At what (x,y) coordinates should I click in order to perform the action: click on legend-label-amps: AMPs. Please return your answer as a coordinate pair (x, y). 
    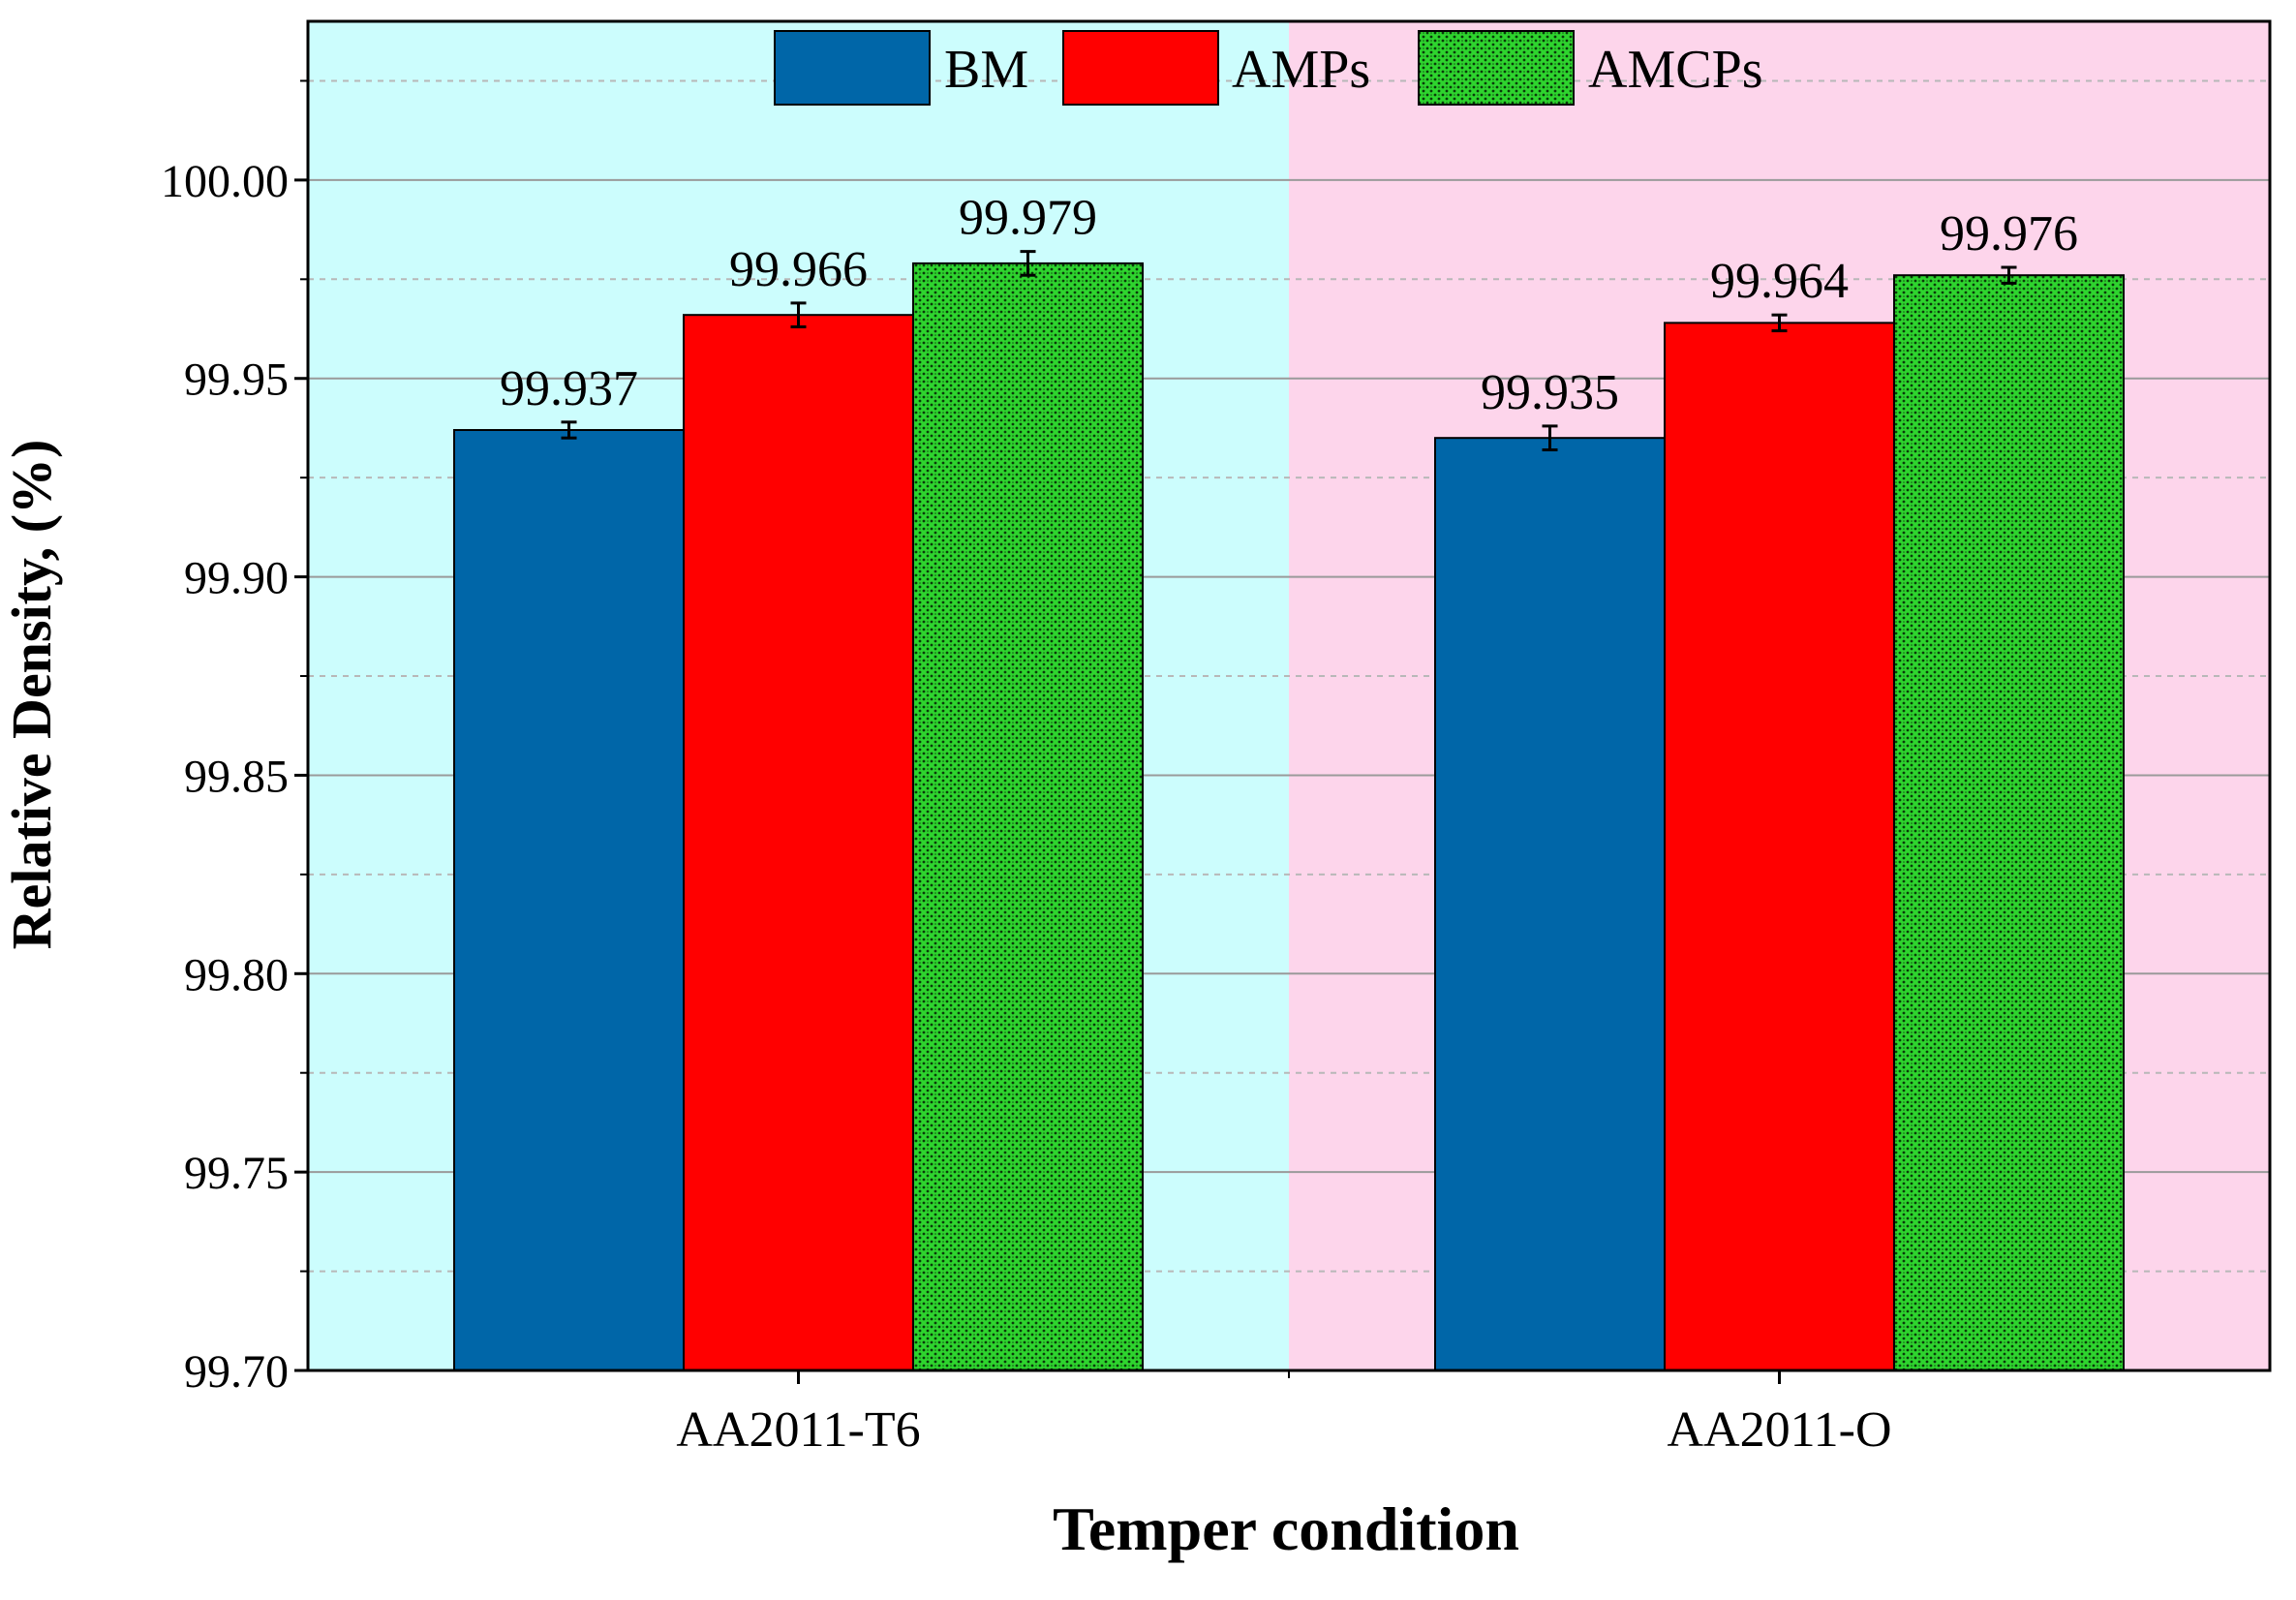
    Looking at the image, I should click on (1301, 70).